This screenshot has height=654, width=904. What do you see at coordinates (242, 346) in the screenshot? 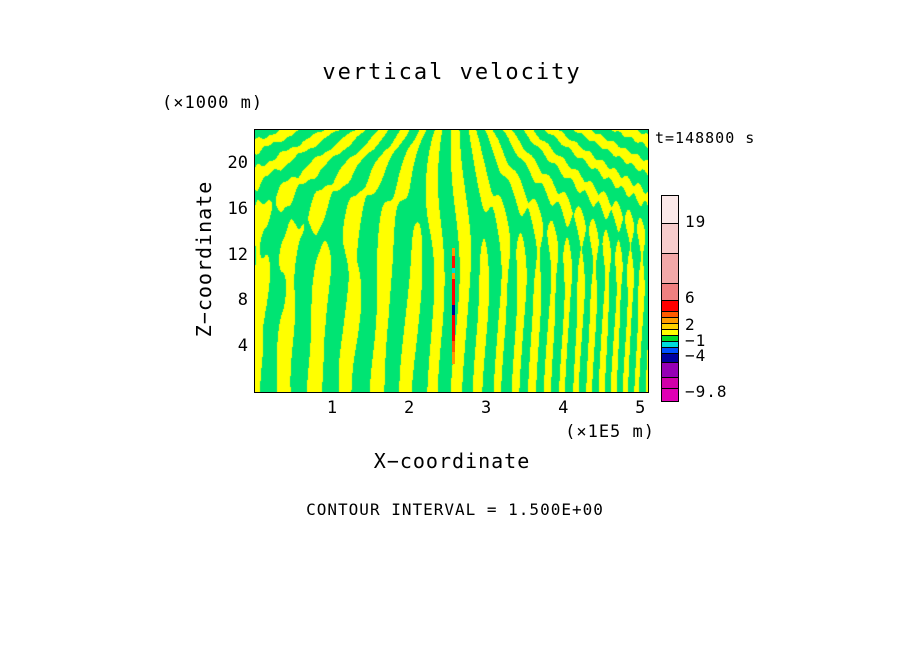
I see `y-tick-label: 4` at bounding box center [242, 346].